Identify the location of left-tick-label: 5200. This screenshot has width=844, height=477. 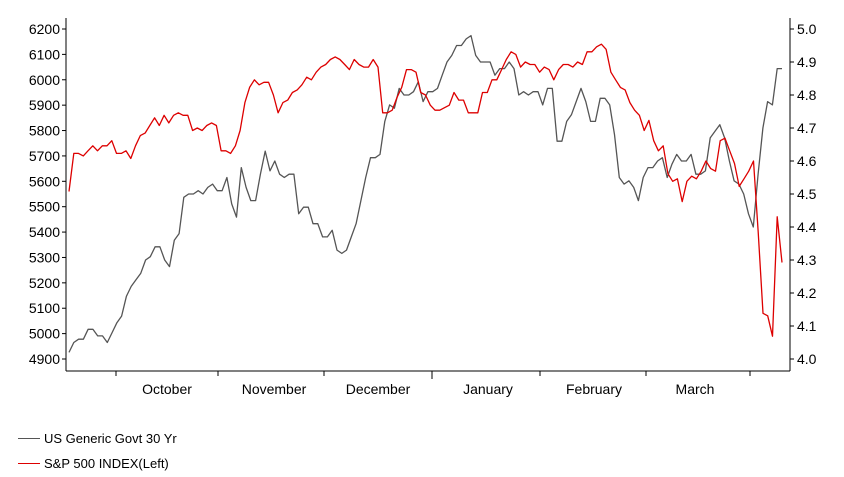
(44, 283).